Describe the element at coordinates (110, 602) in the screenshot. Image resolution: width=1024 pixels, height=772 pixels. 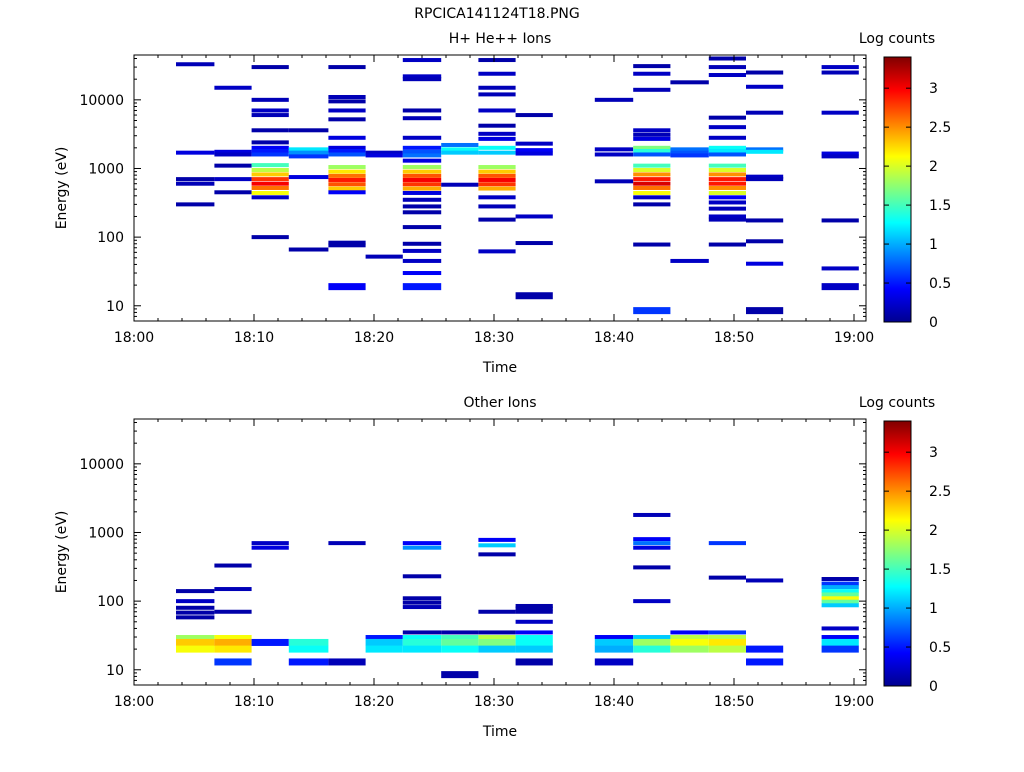
I see `y-tick-label: 100` at that location.